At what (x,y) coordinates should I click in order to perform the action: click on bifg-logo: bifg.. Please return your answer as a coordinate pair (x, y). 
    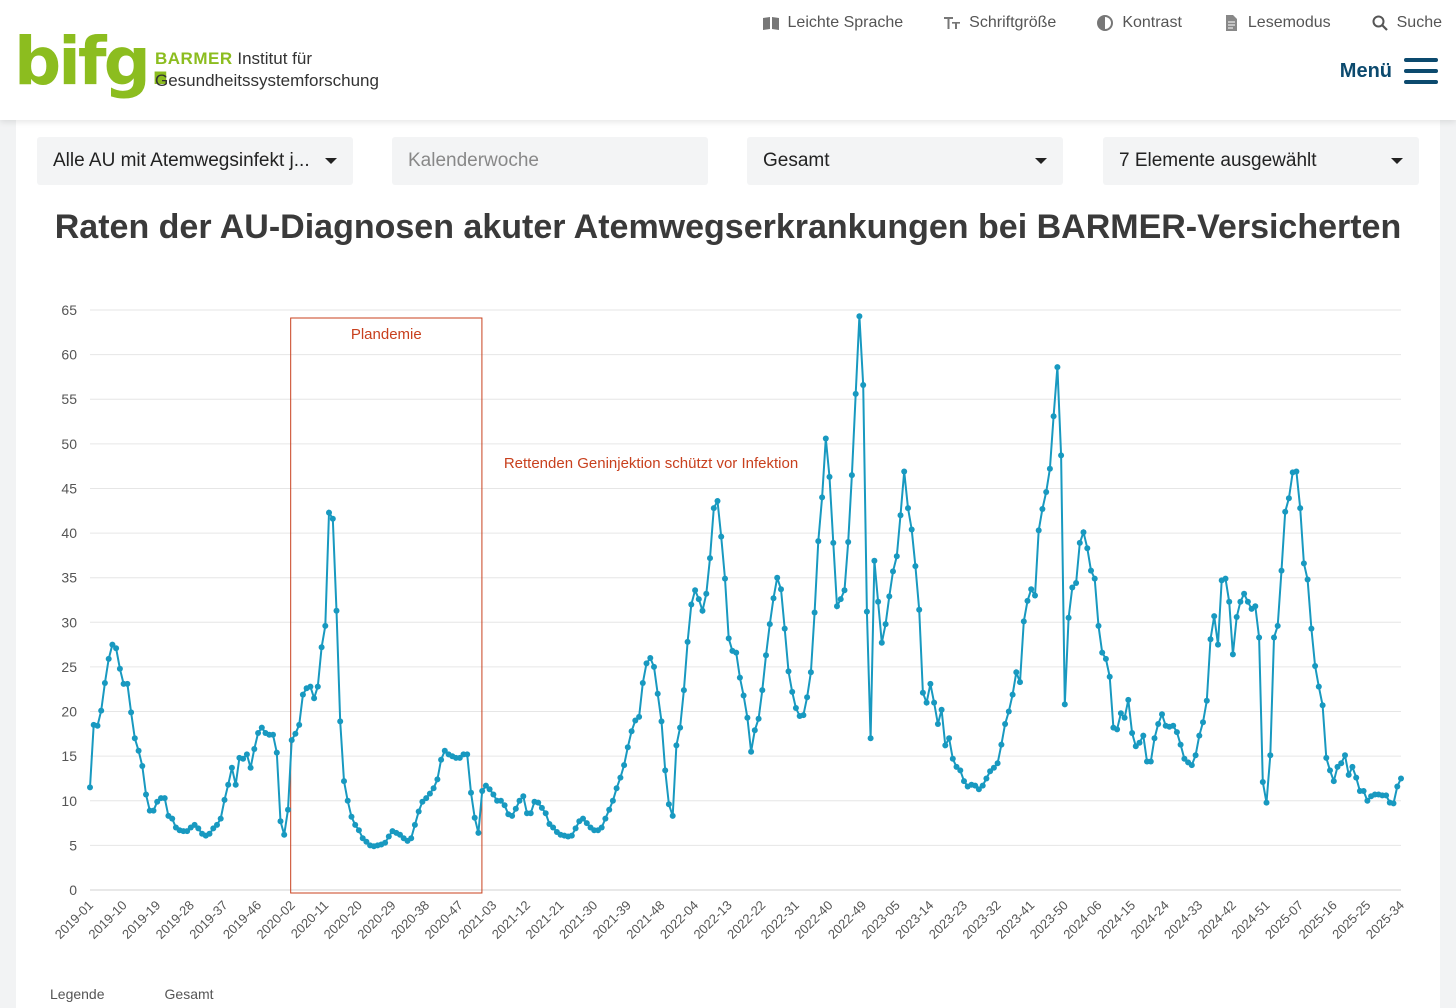
    Looking at the image, I should click on (93, 61).